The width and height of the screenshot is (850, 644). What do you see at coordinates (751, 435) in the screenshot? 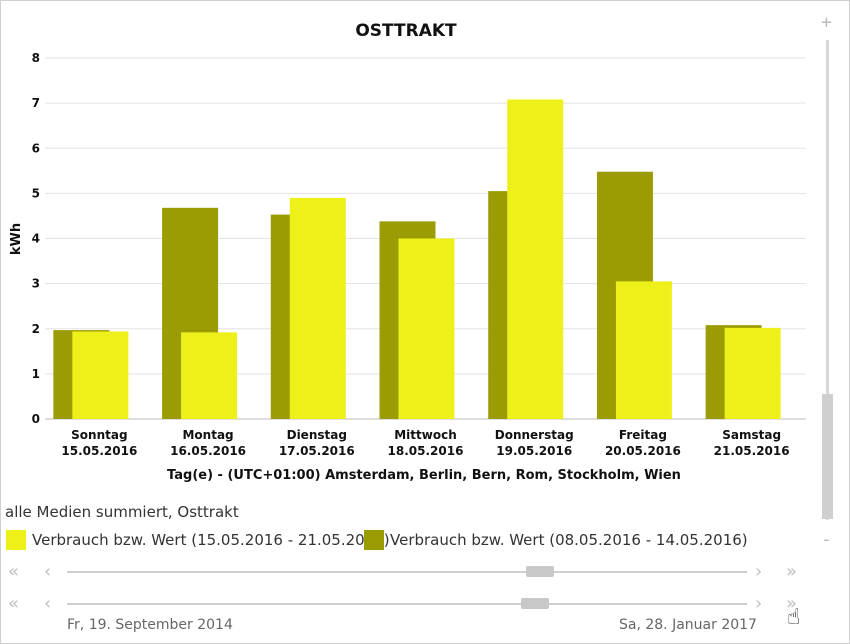
I see `x-tick-label-day: Samstag` at bounding box center [751, 435].